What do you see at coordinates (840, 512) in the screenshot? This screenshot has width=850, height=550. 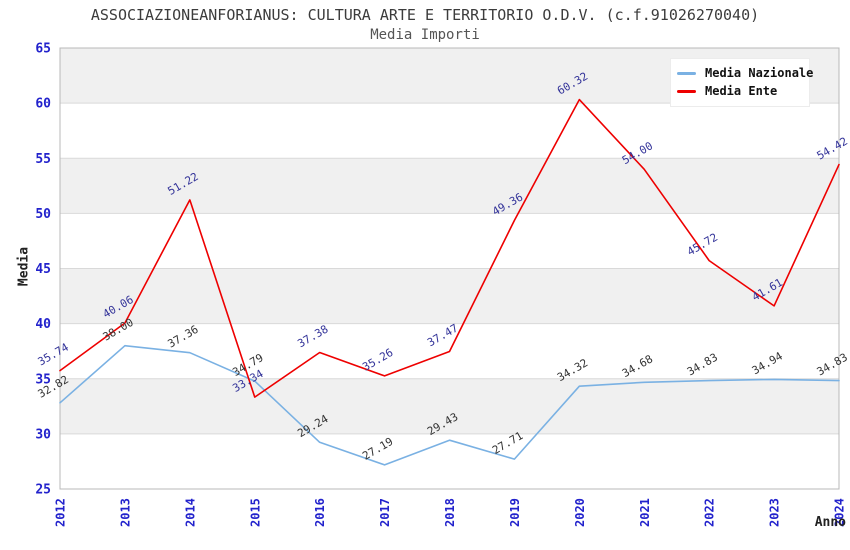 I see `x-tick-label: 2024` at bounding box center [840, 512].